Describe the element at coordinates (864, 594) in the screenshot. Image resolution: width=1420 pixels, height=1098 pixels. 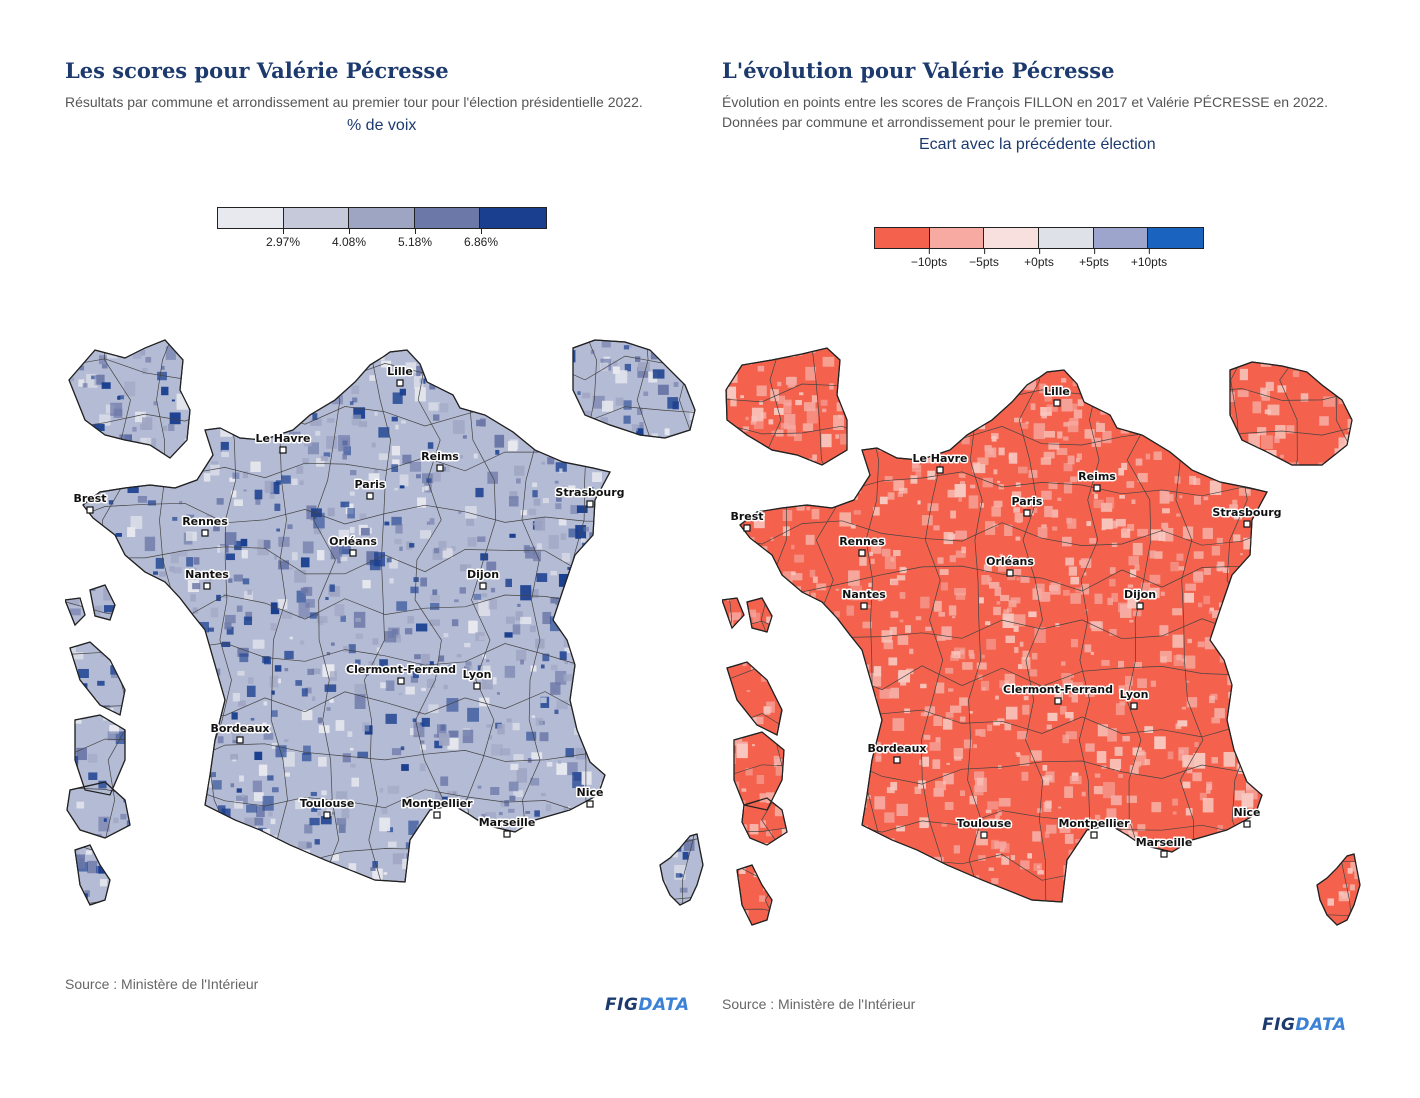
I see `city-name: Nantes` at that location.